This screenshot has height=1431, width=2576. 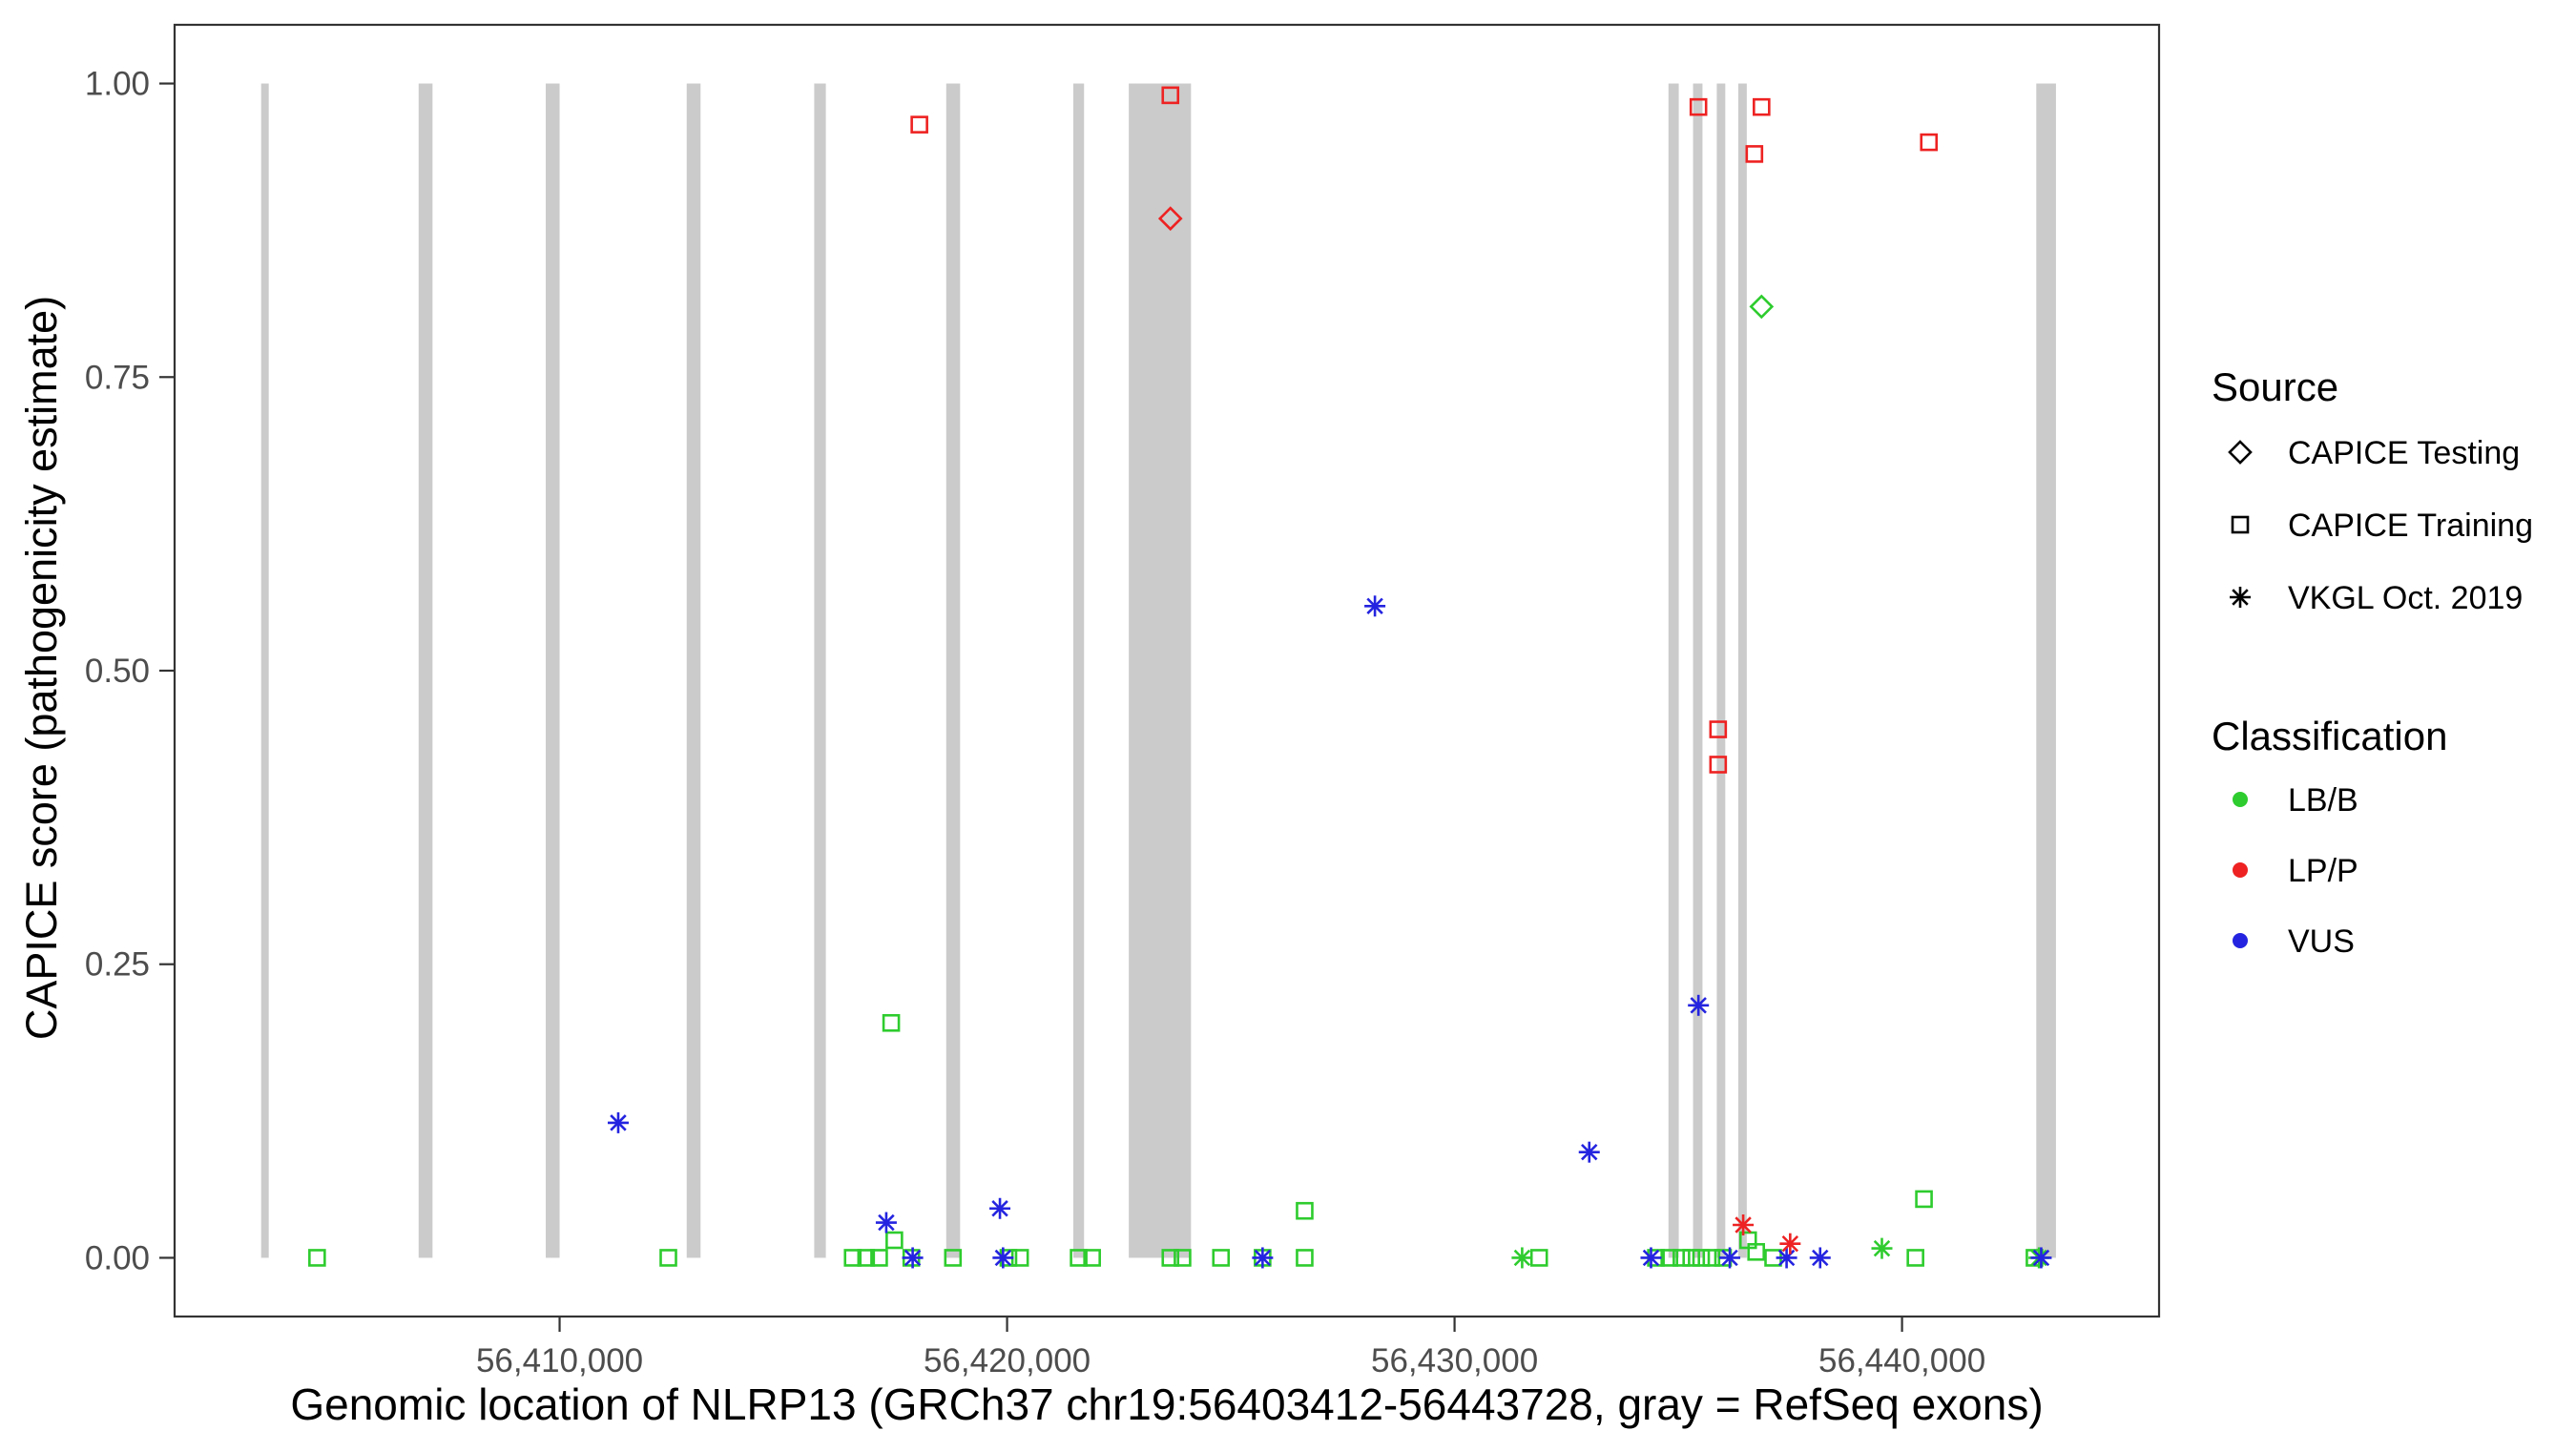 I want to click on legend-classification-title: Classification, so click(x=2329, y=736).